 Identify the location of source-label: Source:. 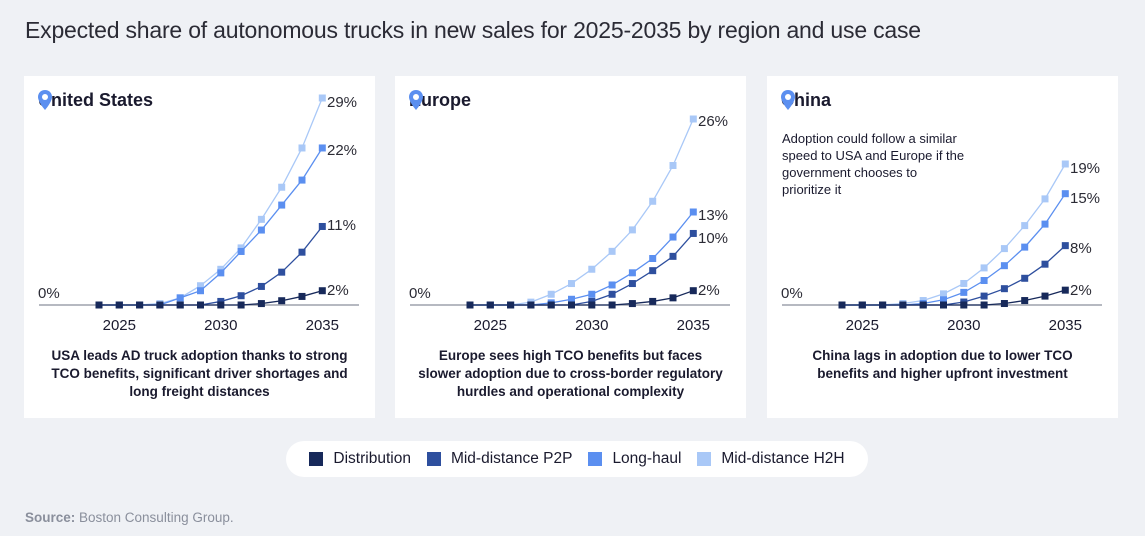
(50, 517).